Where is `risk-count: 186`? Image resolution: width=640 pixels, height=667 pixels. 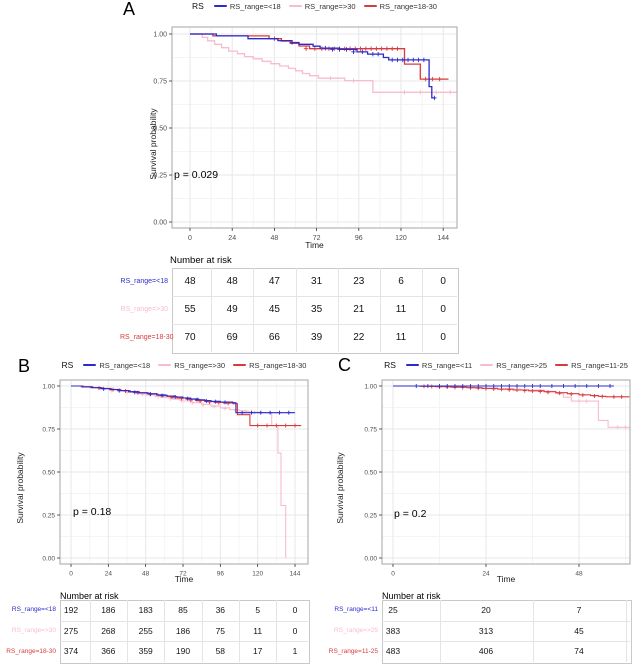
risk-count: 186 is located at coordinates (108, 610).